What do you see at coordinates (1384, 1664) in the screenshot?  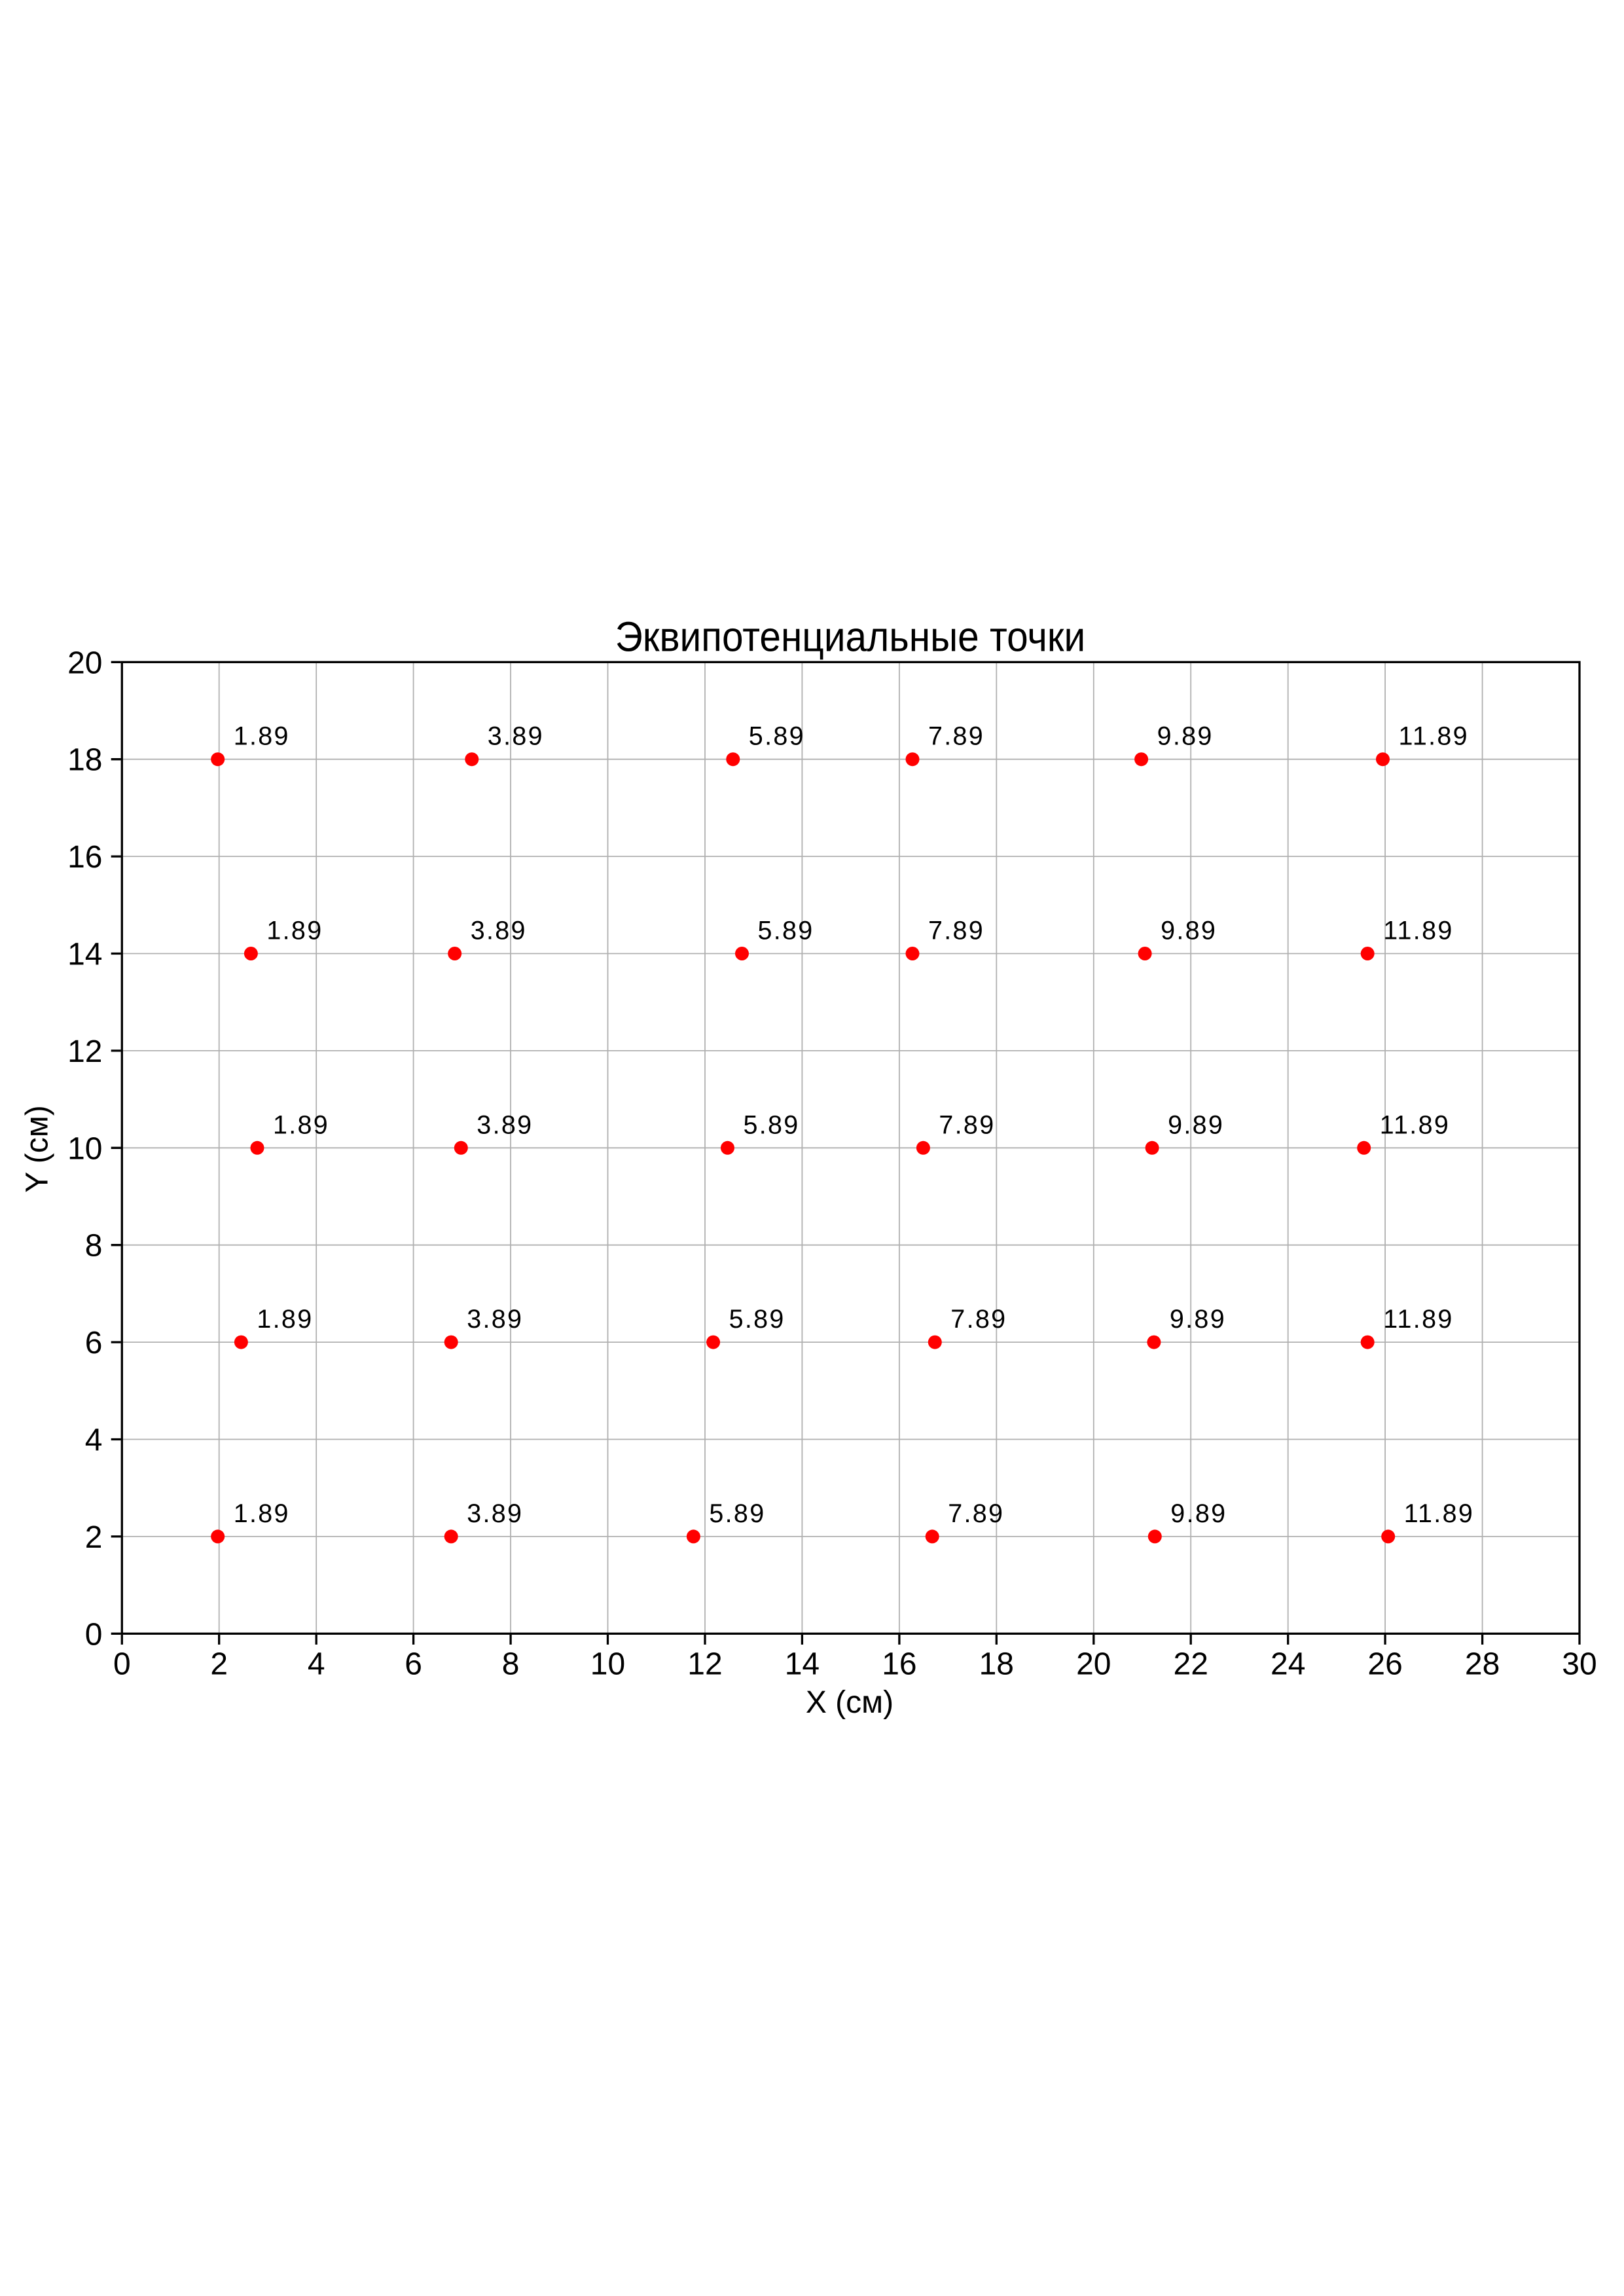 I see `svg-text: 26` at bounding box center [1384, 1664].